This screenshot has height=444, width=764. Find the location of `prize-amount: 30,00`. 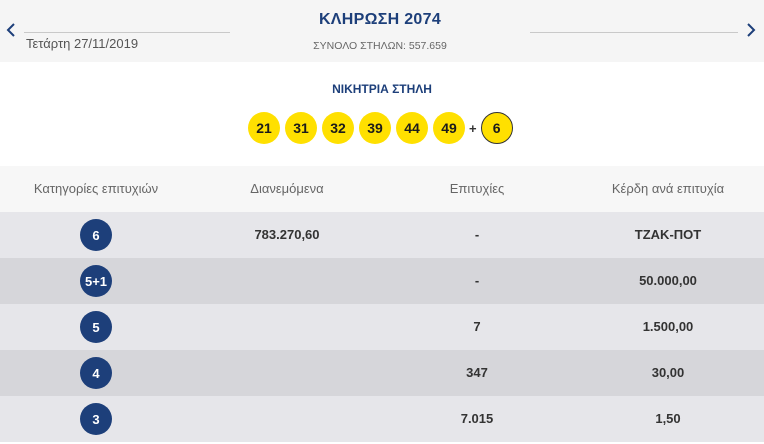

prize-amount: 30,00 is located at coordinates (668, 372).